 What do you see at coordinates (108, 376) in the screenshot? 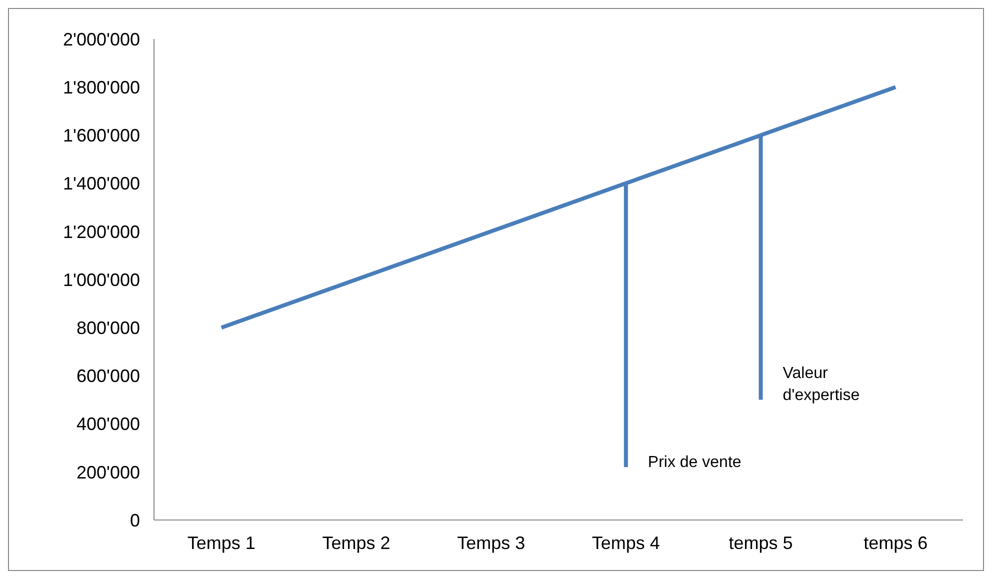
I see `y-tick-label: 600'000` at bounding box center [108, 376].